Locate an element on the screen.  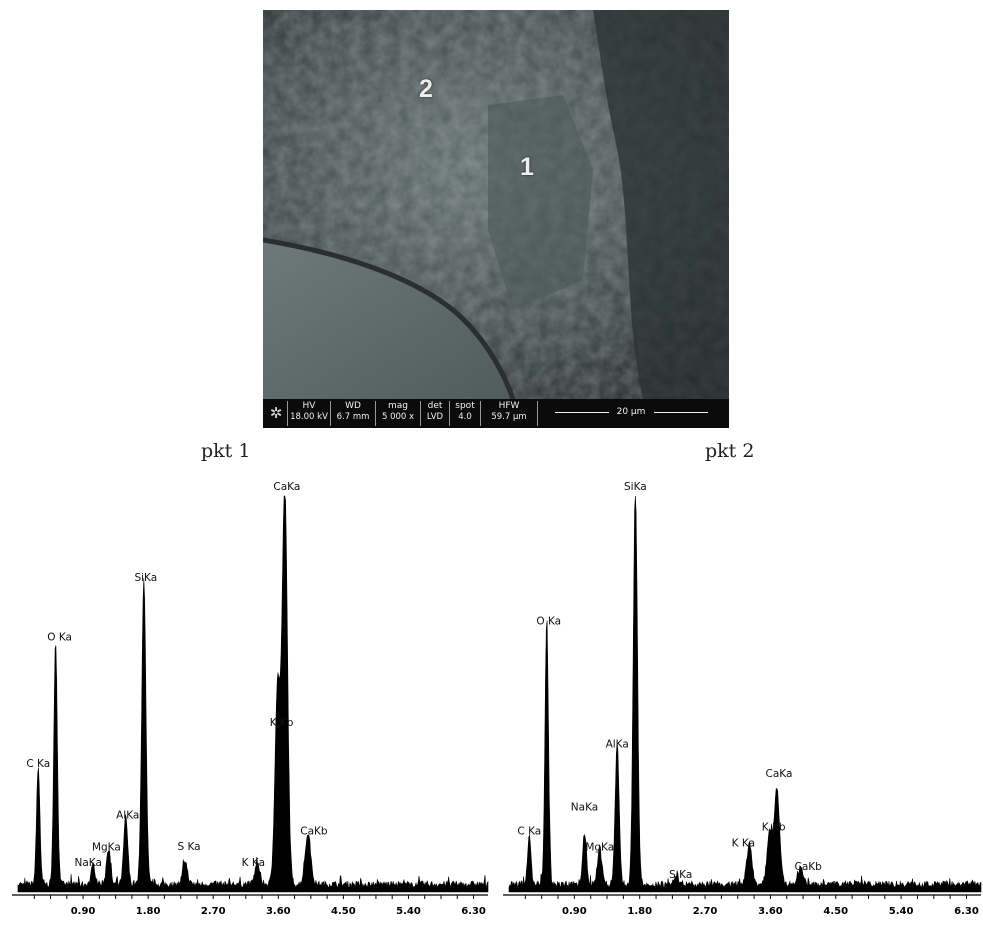
info-det-key: det is located at coordinates (435, 406).